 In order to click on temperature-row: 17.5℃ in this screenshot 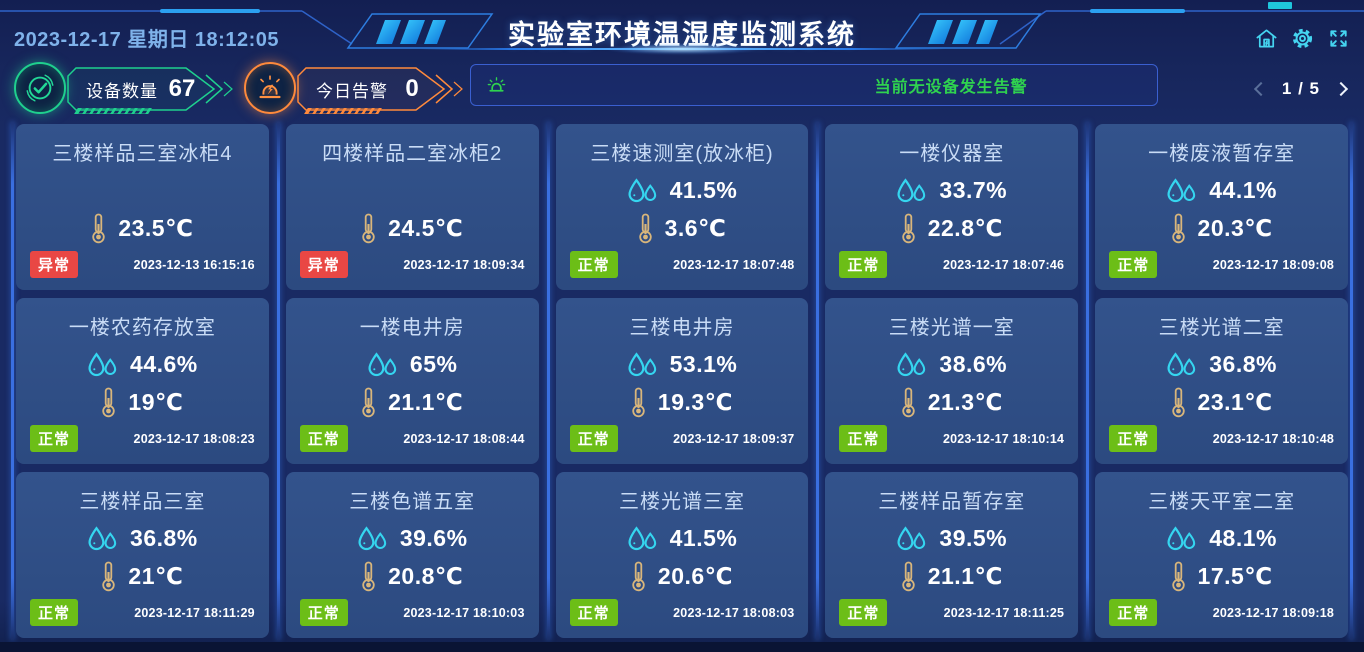, I will do `click(1222, 576)`.